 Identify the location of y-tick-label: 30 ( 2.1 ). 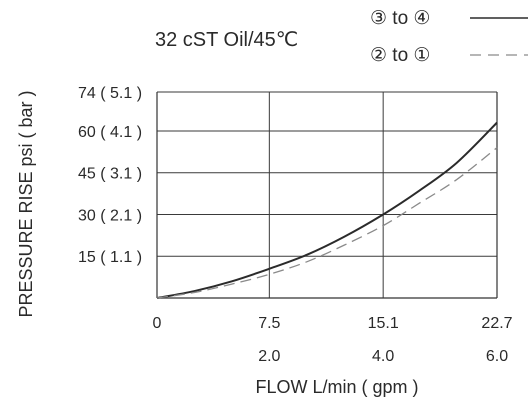
(110, 215).